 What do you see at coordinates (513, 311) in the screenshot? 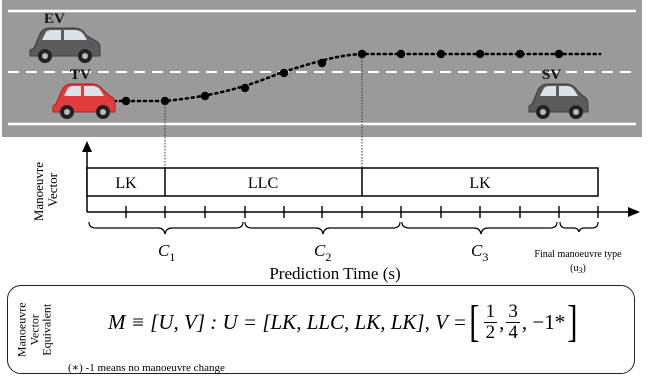
I see `fraction-2-numerator: 3` at bounding box center [513, 311].